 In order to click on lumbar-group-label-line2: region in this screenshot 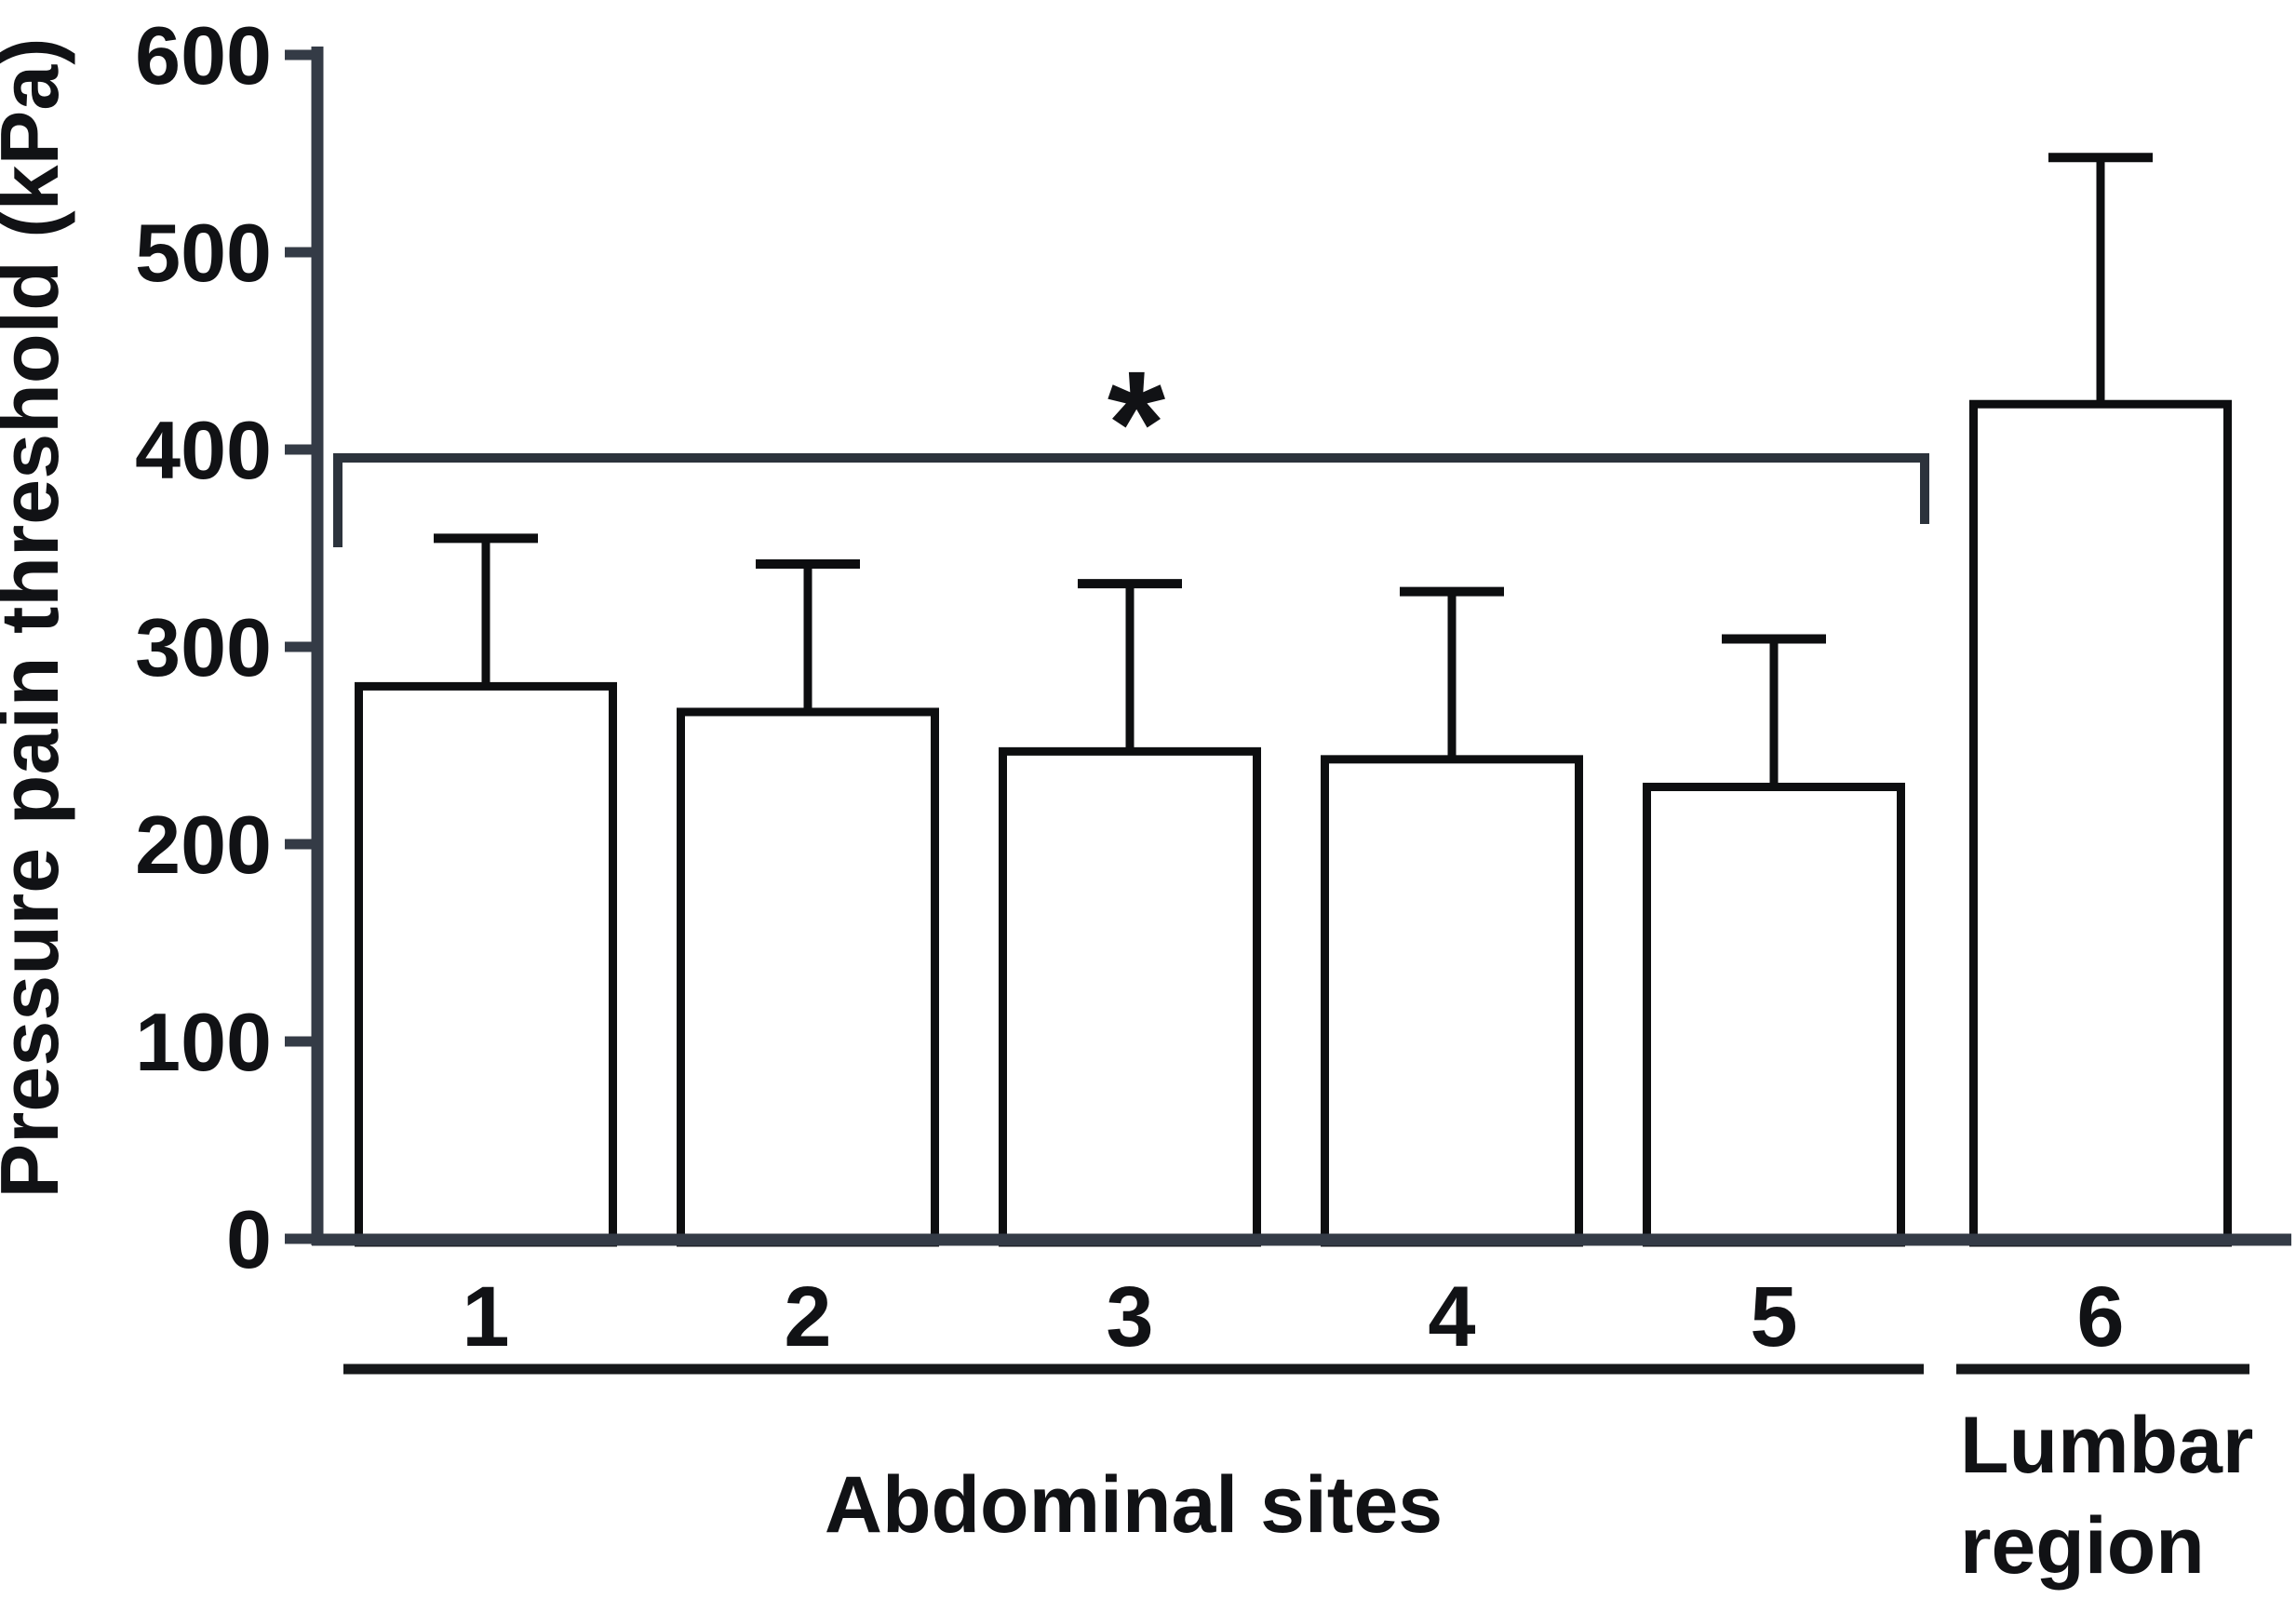, I will do `click(2082, 1546)`.